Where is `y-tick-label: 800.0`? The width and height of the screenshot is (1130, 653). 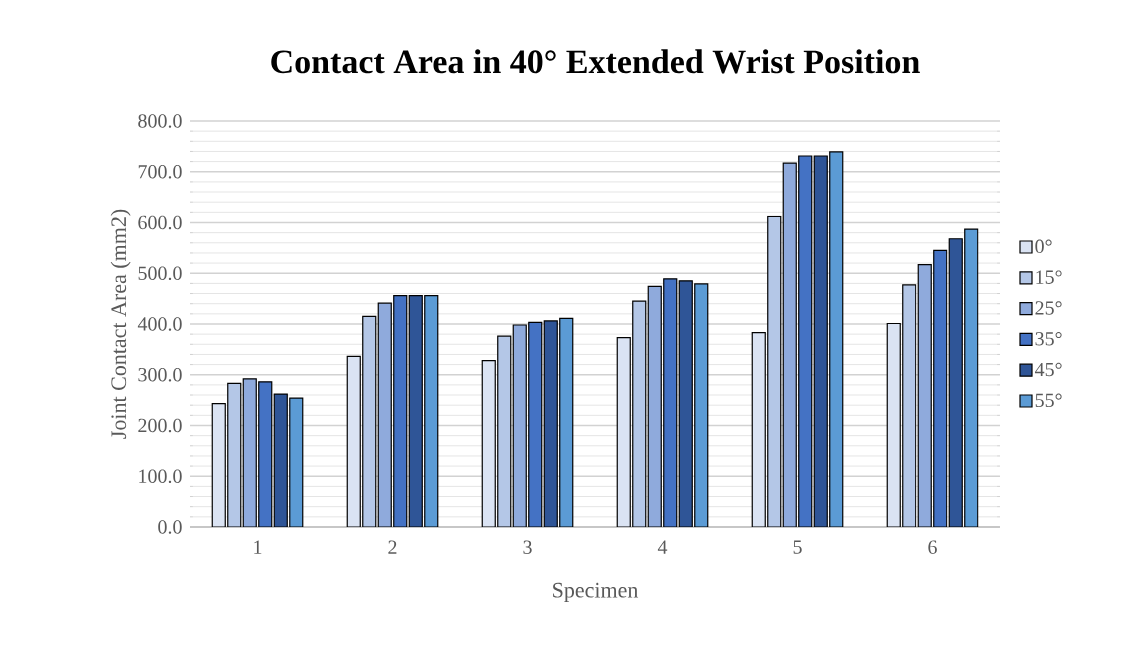 y-tick-label: 800.0 is located at coordinates (160, 121).